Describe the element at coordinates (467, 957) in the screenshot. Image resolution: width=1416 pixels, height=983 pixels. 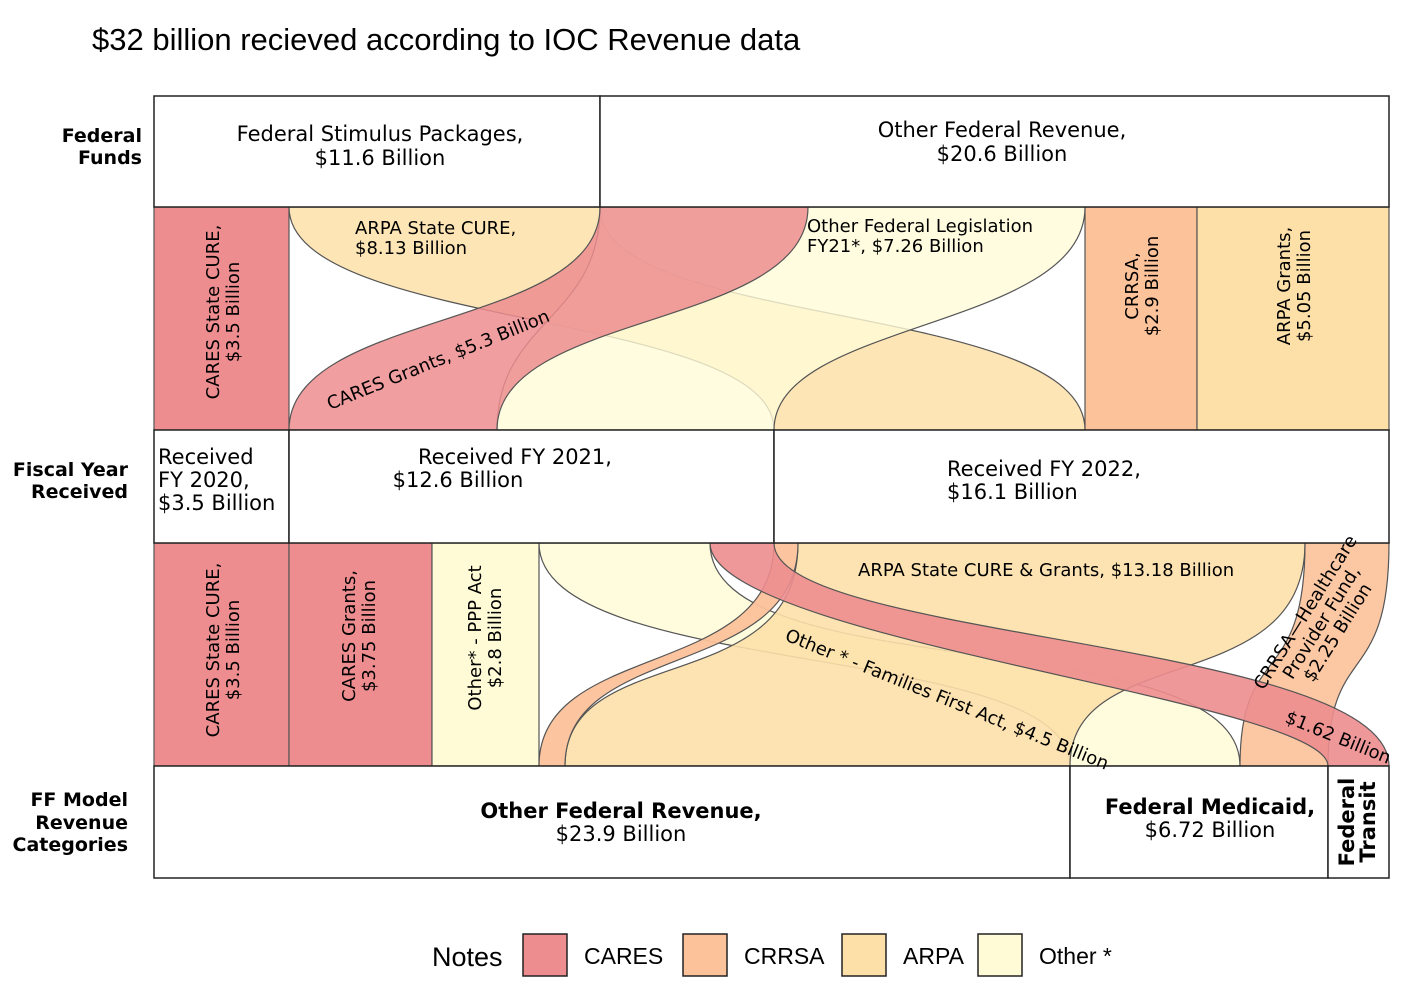
I see `legend-title: Notes` at that location.